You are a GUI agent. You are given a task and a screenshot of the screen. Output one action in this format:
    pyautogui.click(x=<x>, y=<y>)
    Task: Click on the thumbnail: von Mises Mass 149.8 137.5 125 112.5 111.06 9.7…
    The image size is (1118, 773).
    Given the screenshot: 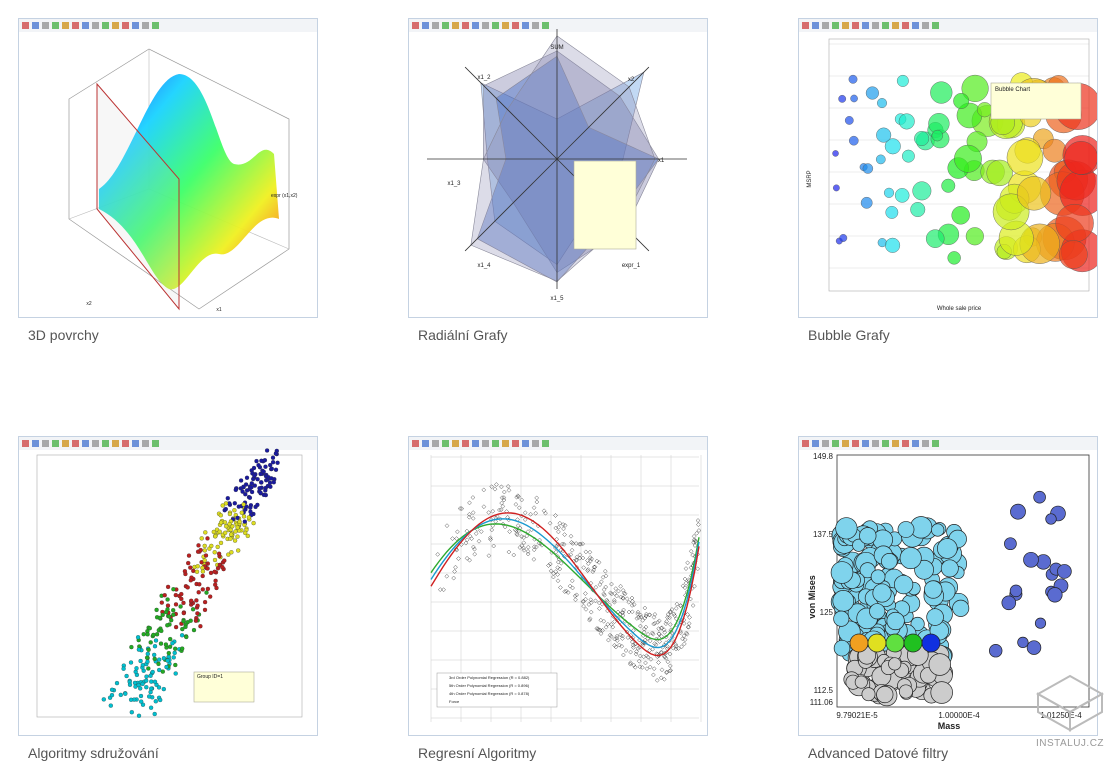 What is the action you would take?
    pyautogui.click(x=948, y=586)
    